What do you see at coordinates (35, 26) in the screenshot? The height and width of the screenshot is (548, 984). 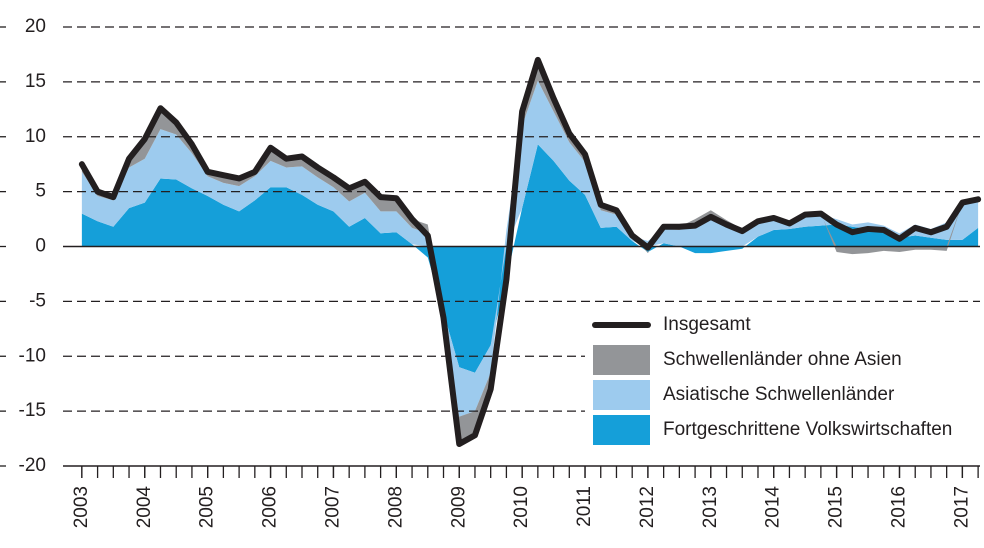 I see `y-tick-label: 20` at bounding box center [35, 26].